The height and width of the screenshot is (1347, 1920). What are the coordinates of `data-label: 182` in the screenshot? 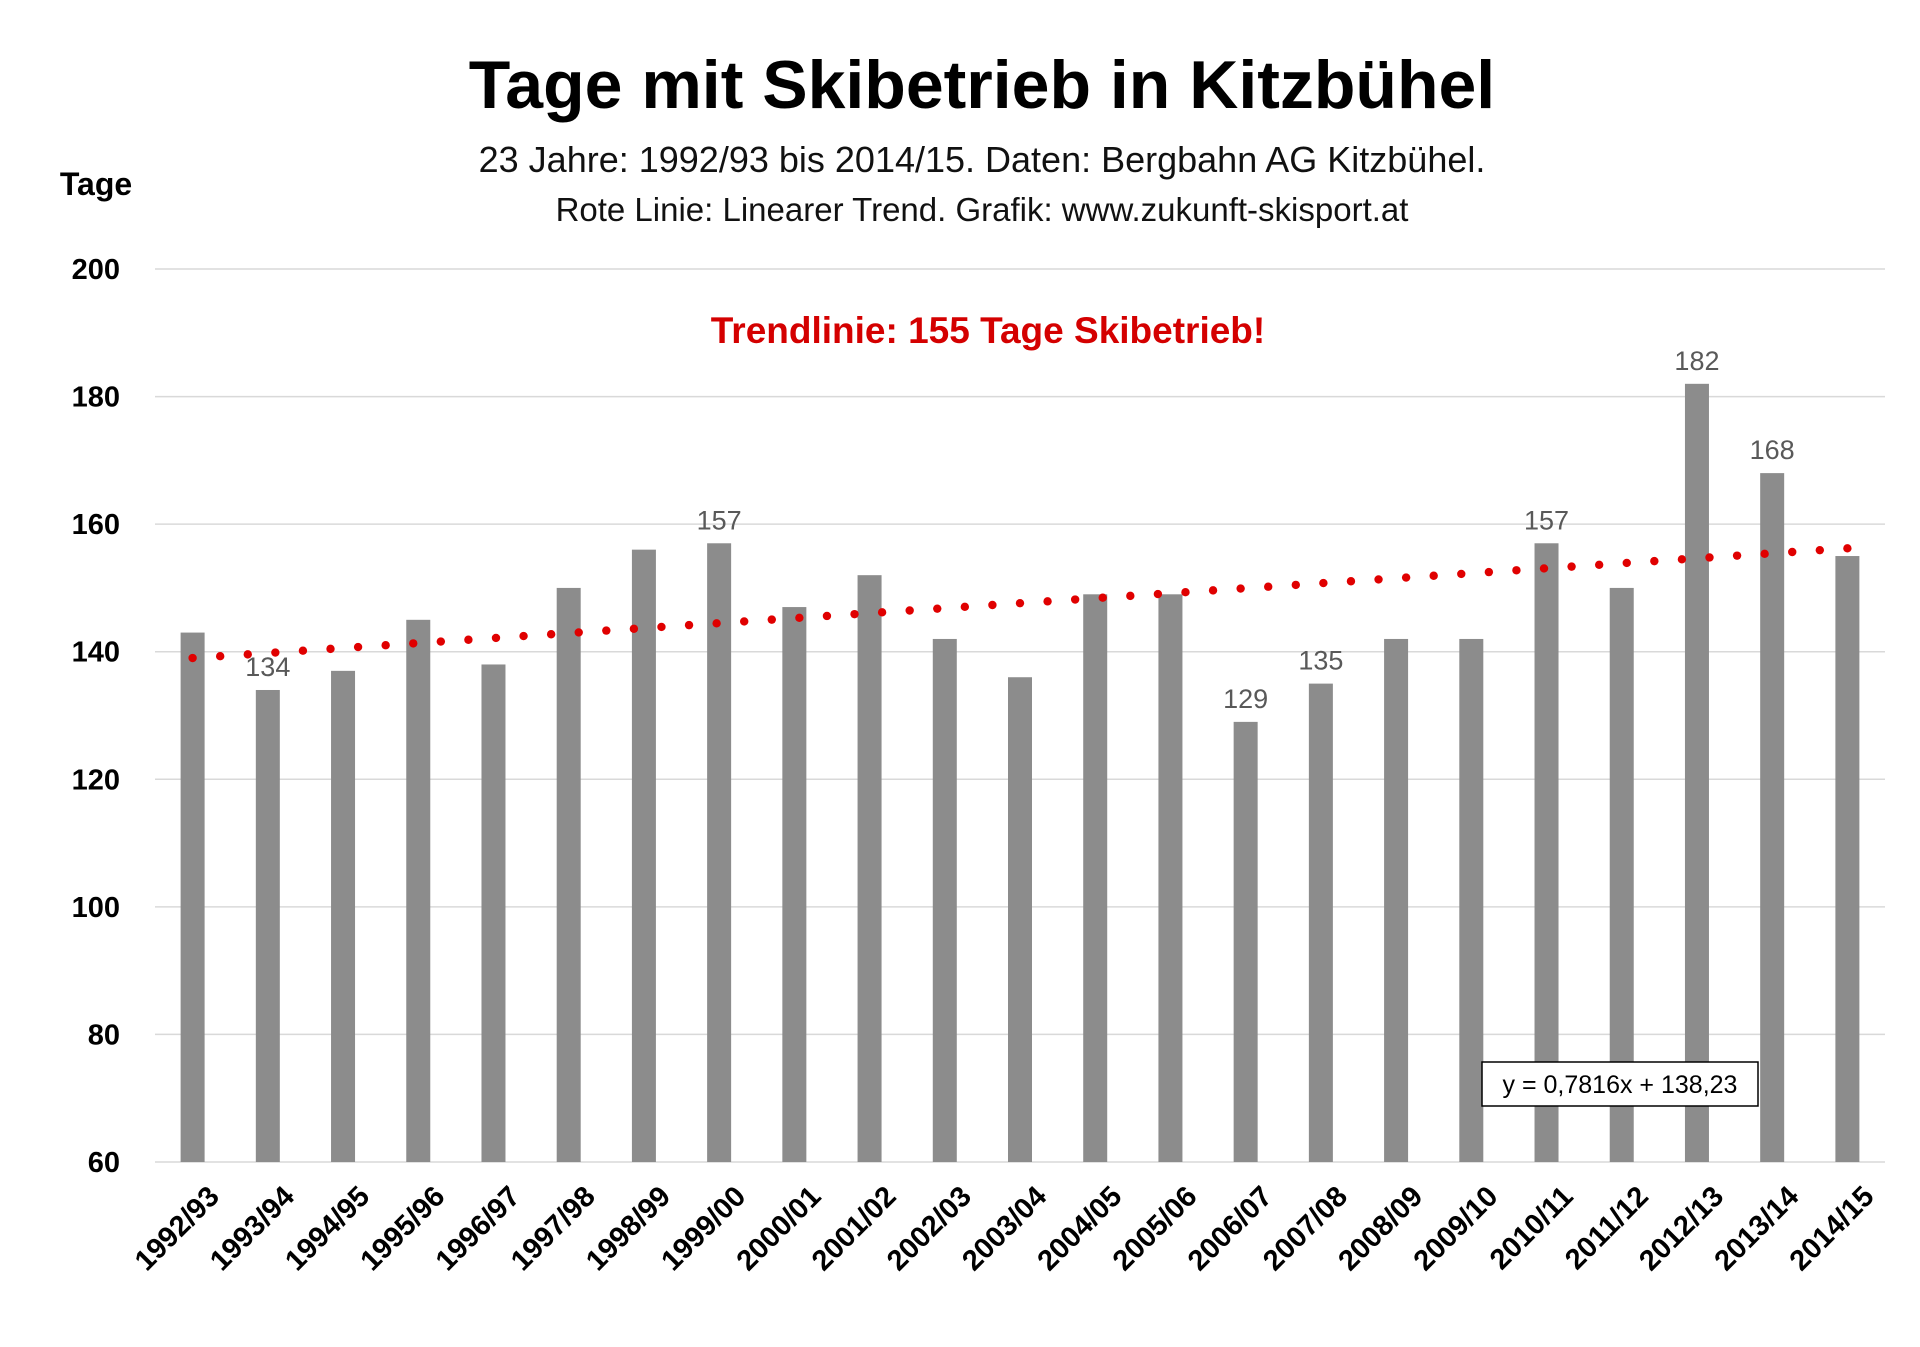 It's located at (1696, 361).